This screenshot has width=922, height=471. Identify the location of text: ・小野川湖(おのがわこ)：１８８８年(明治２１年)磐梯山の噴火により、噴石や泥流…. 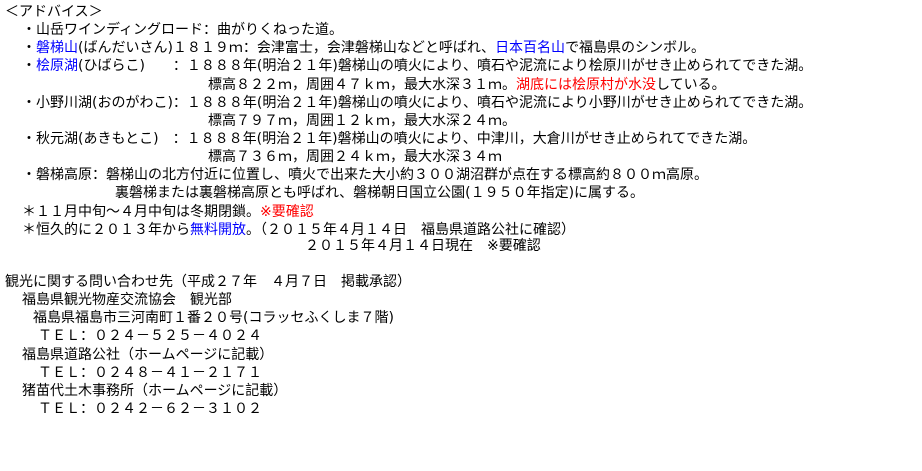
(417, 103).